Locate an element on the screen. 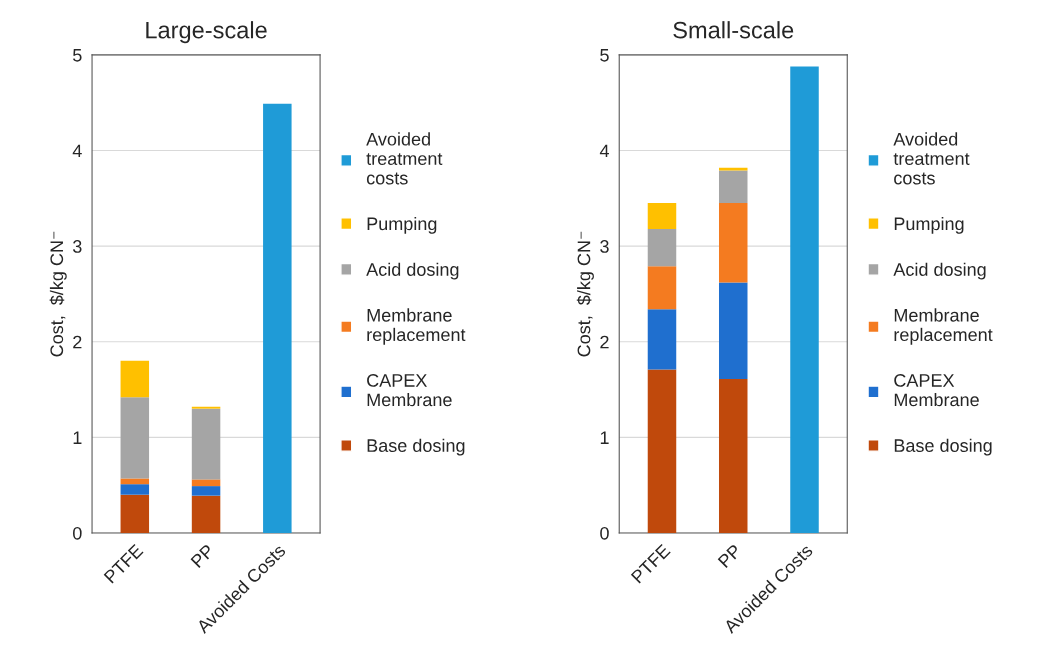 The height and width of the screenshot is (646, 1046). chart-title: Small-scale is located at coordinates (733, 30).